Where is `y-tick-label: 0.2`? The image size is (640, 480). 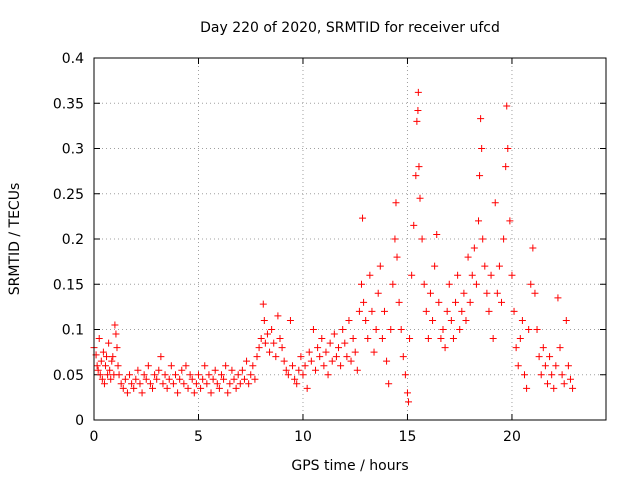 y-tick-label: 0.2 is located at coordinates (73, 240).